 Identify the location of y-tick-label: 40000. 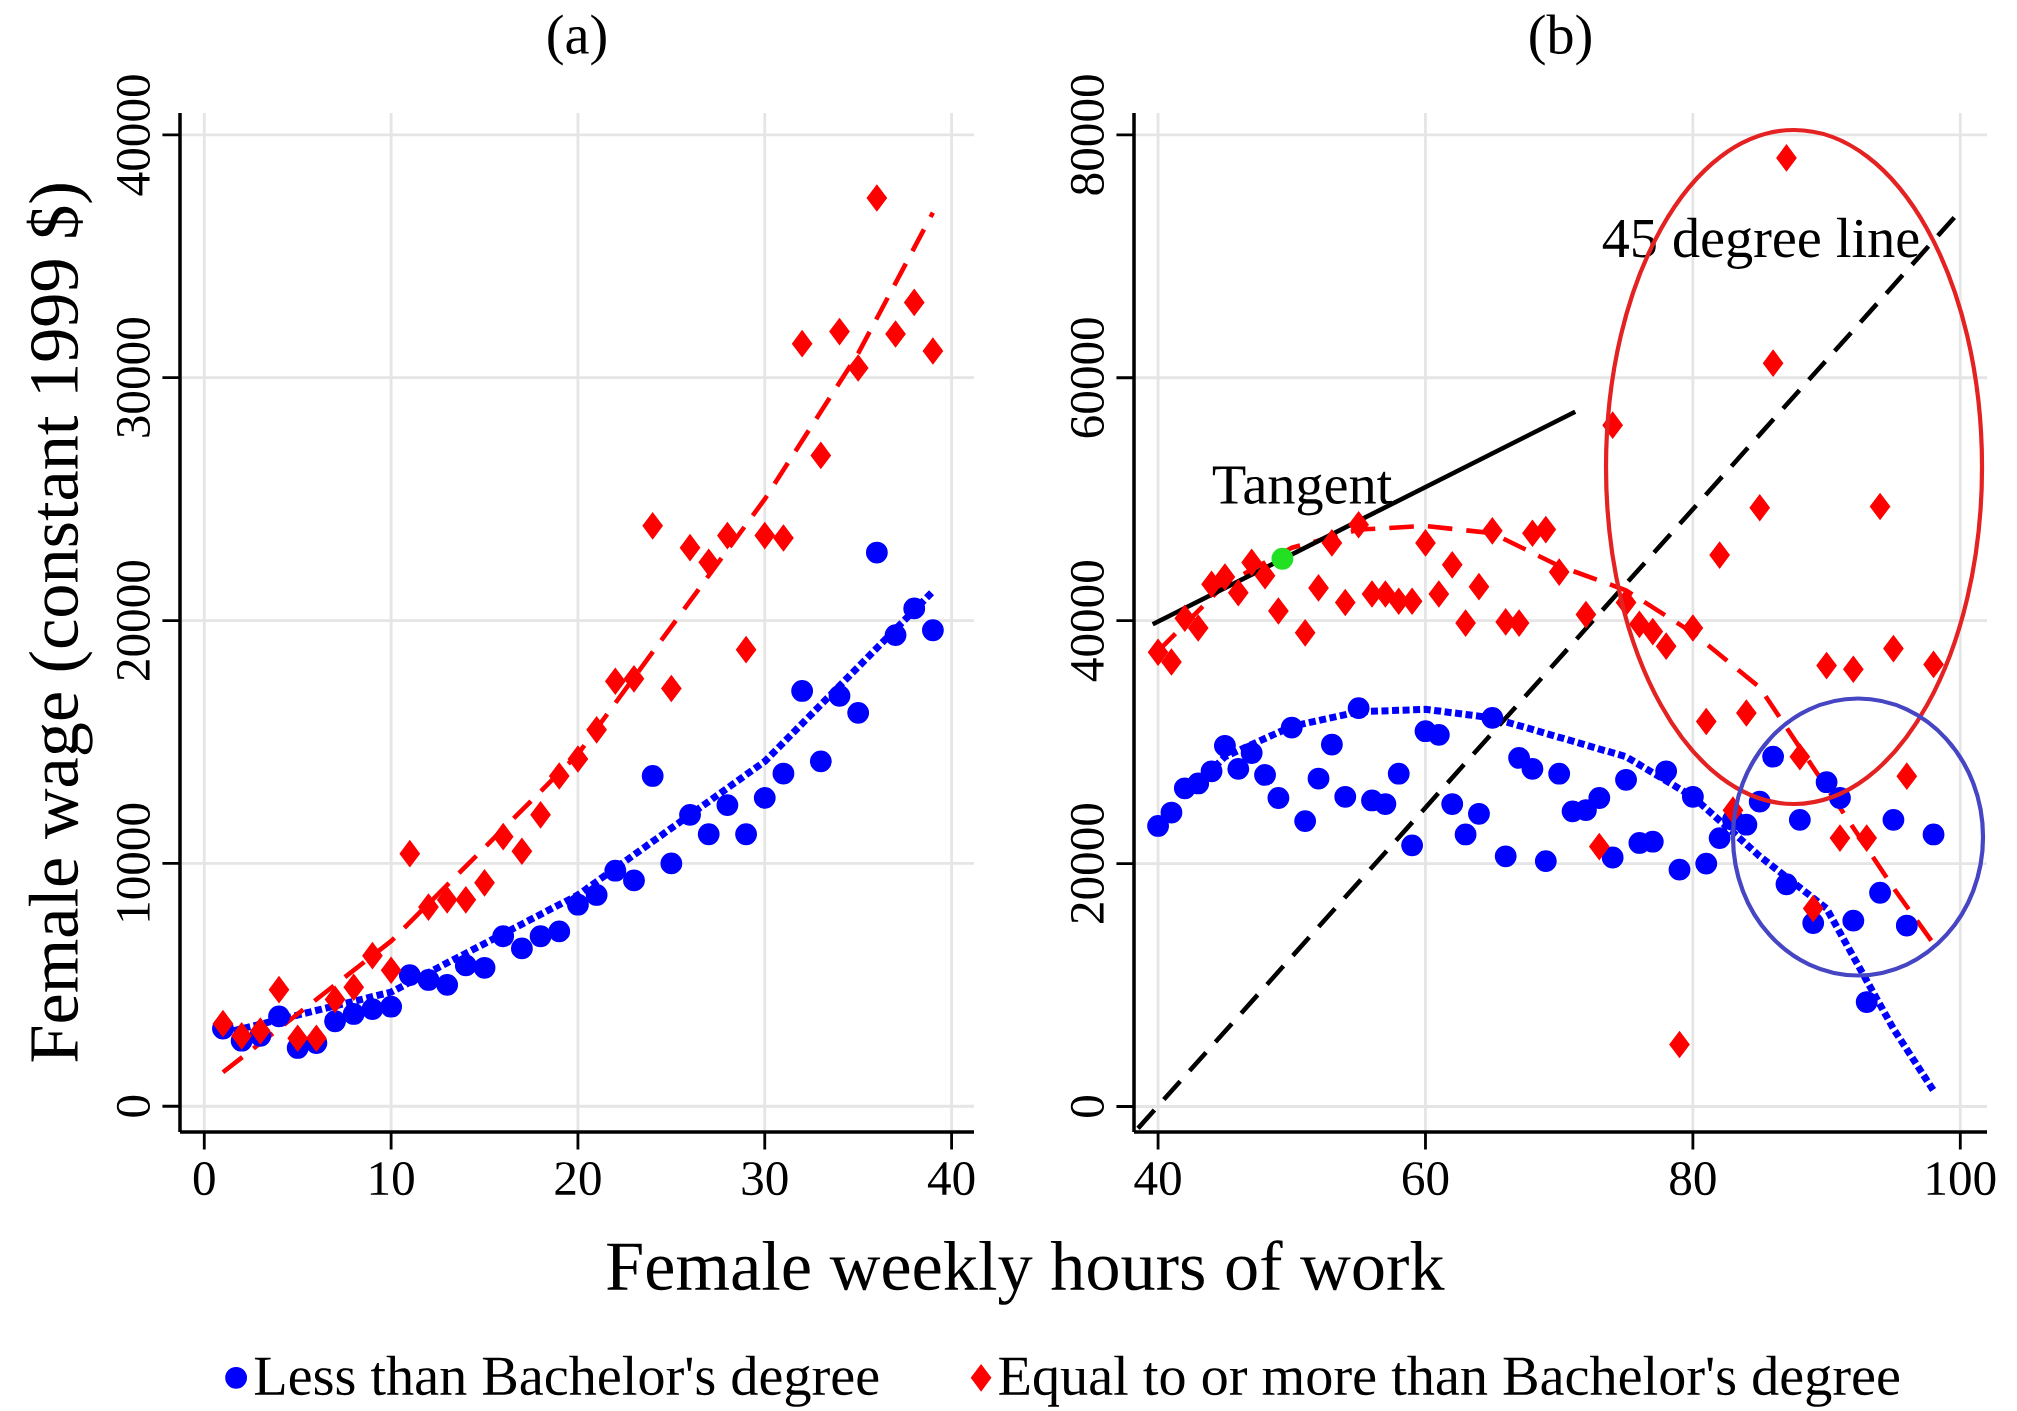
(133, 135).